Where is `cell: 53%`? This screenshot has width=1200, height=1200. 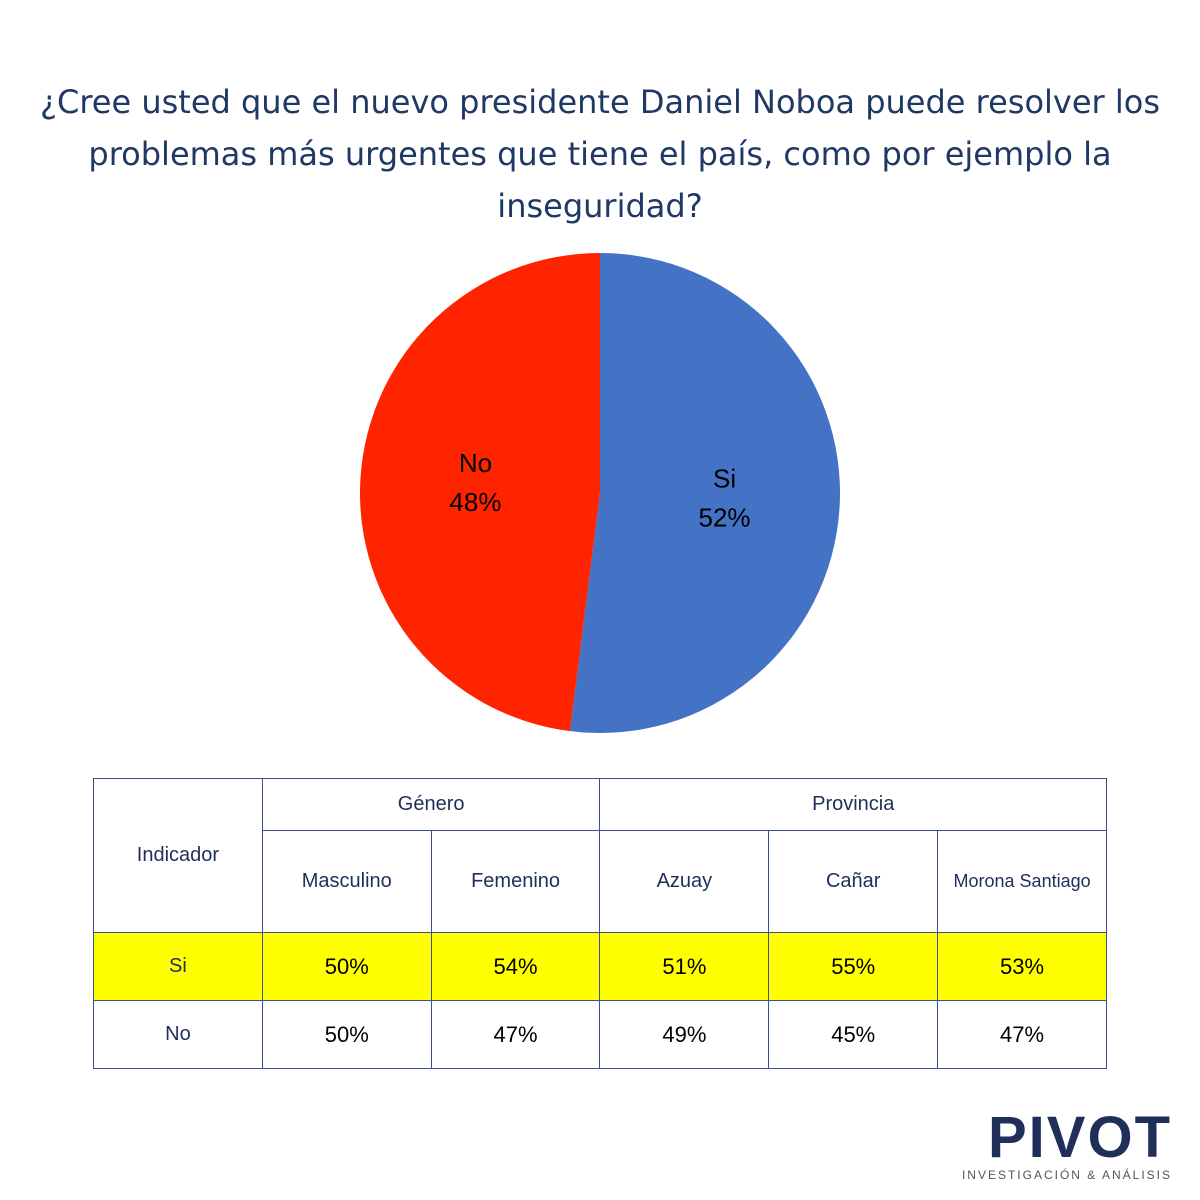
cell: 53% is located at coordinates (1022, 966).